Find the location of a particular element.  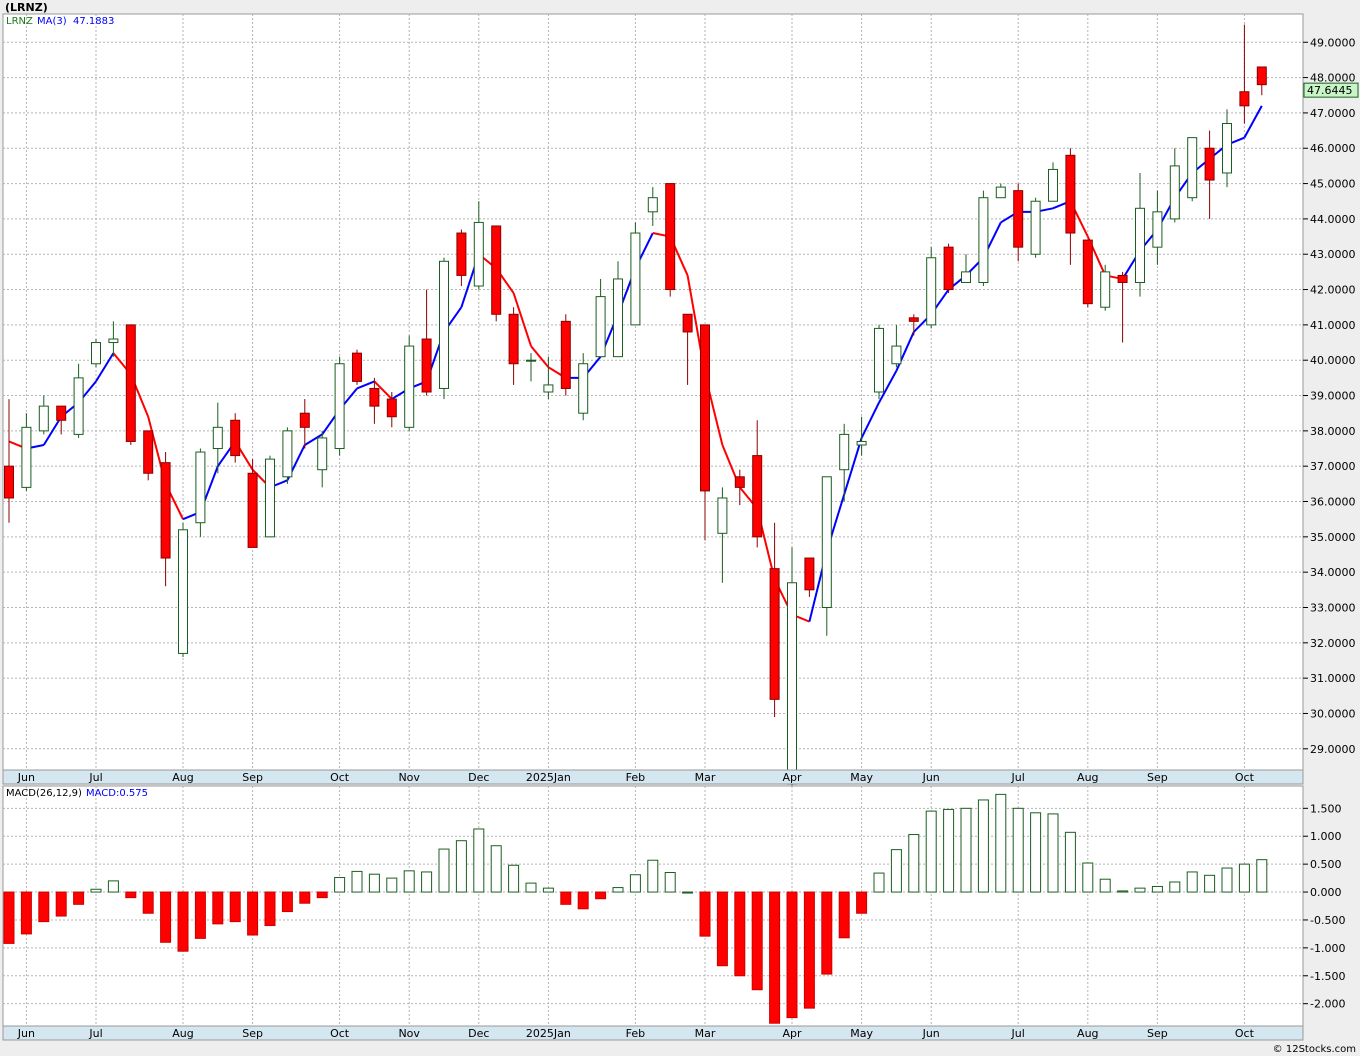

macd-x-axis-bar is located at coordinates (653, 1033).